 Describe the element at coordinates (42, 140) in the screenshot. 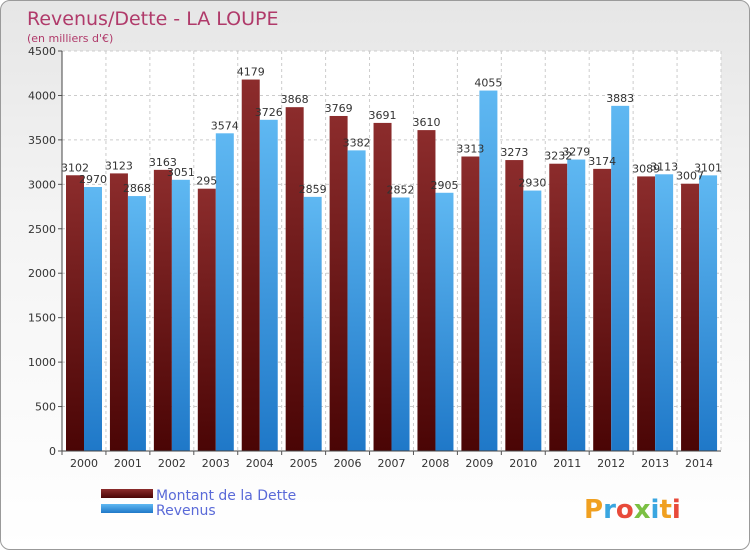

I see `y-tick-label: 3500` at that location.